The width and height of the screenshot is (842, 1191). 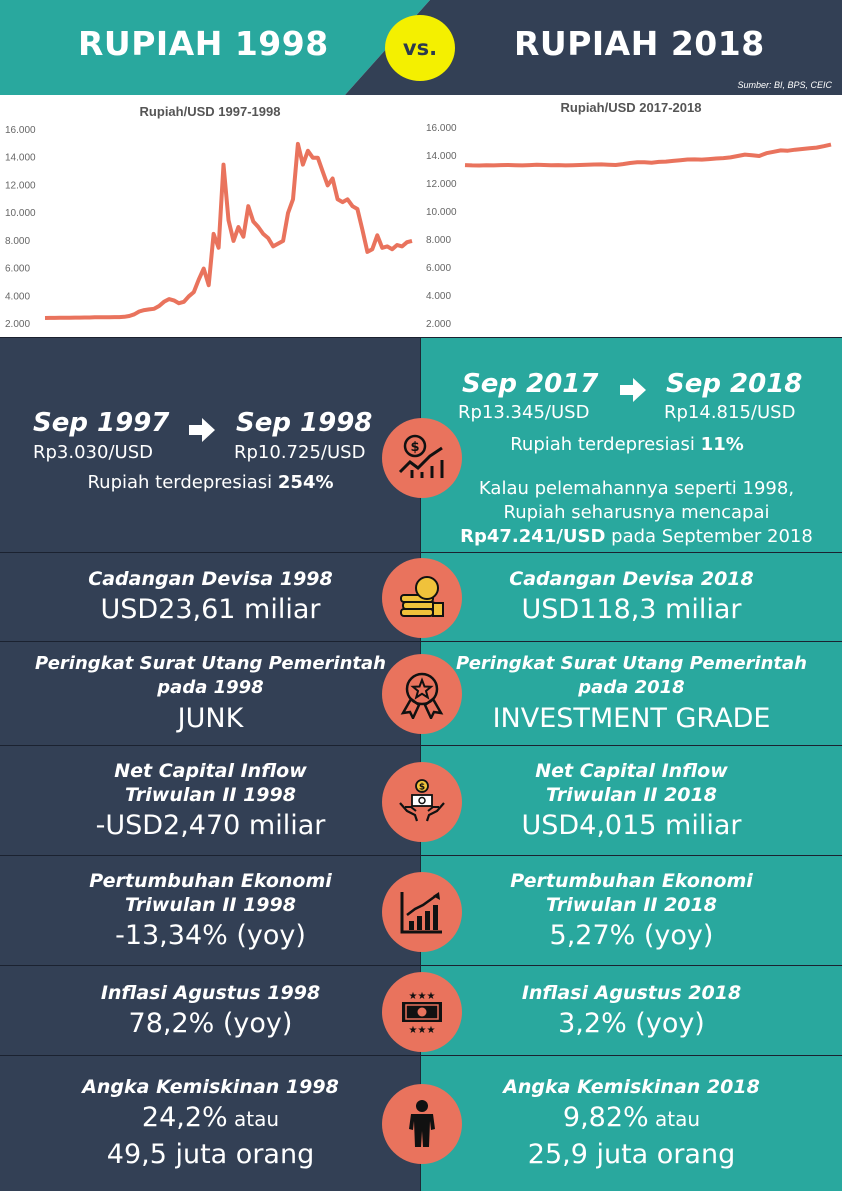 I want to click on title-rupiah-1998: RUPIAH 1998, so click(x=203, y=43).